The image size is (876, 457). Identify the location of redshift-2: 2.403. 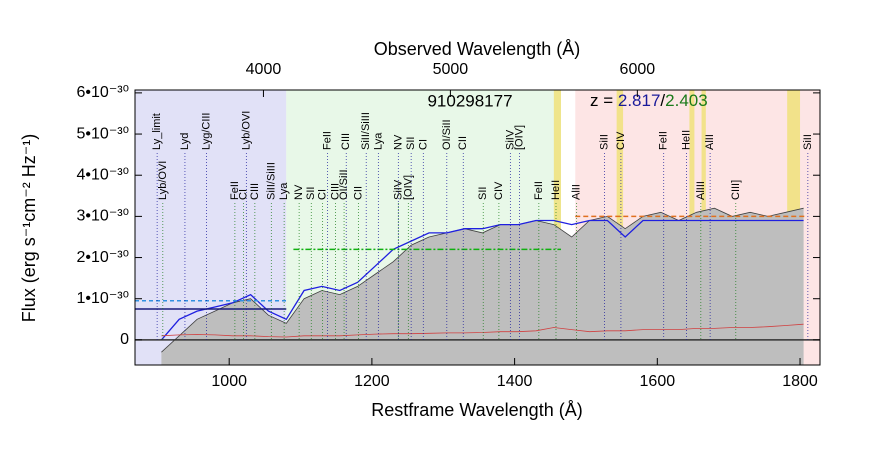
(686, 100).